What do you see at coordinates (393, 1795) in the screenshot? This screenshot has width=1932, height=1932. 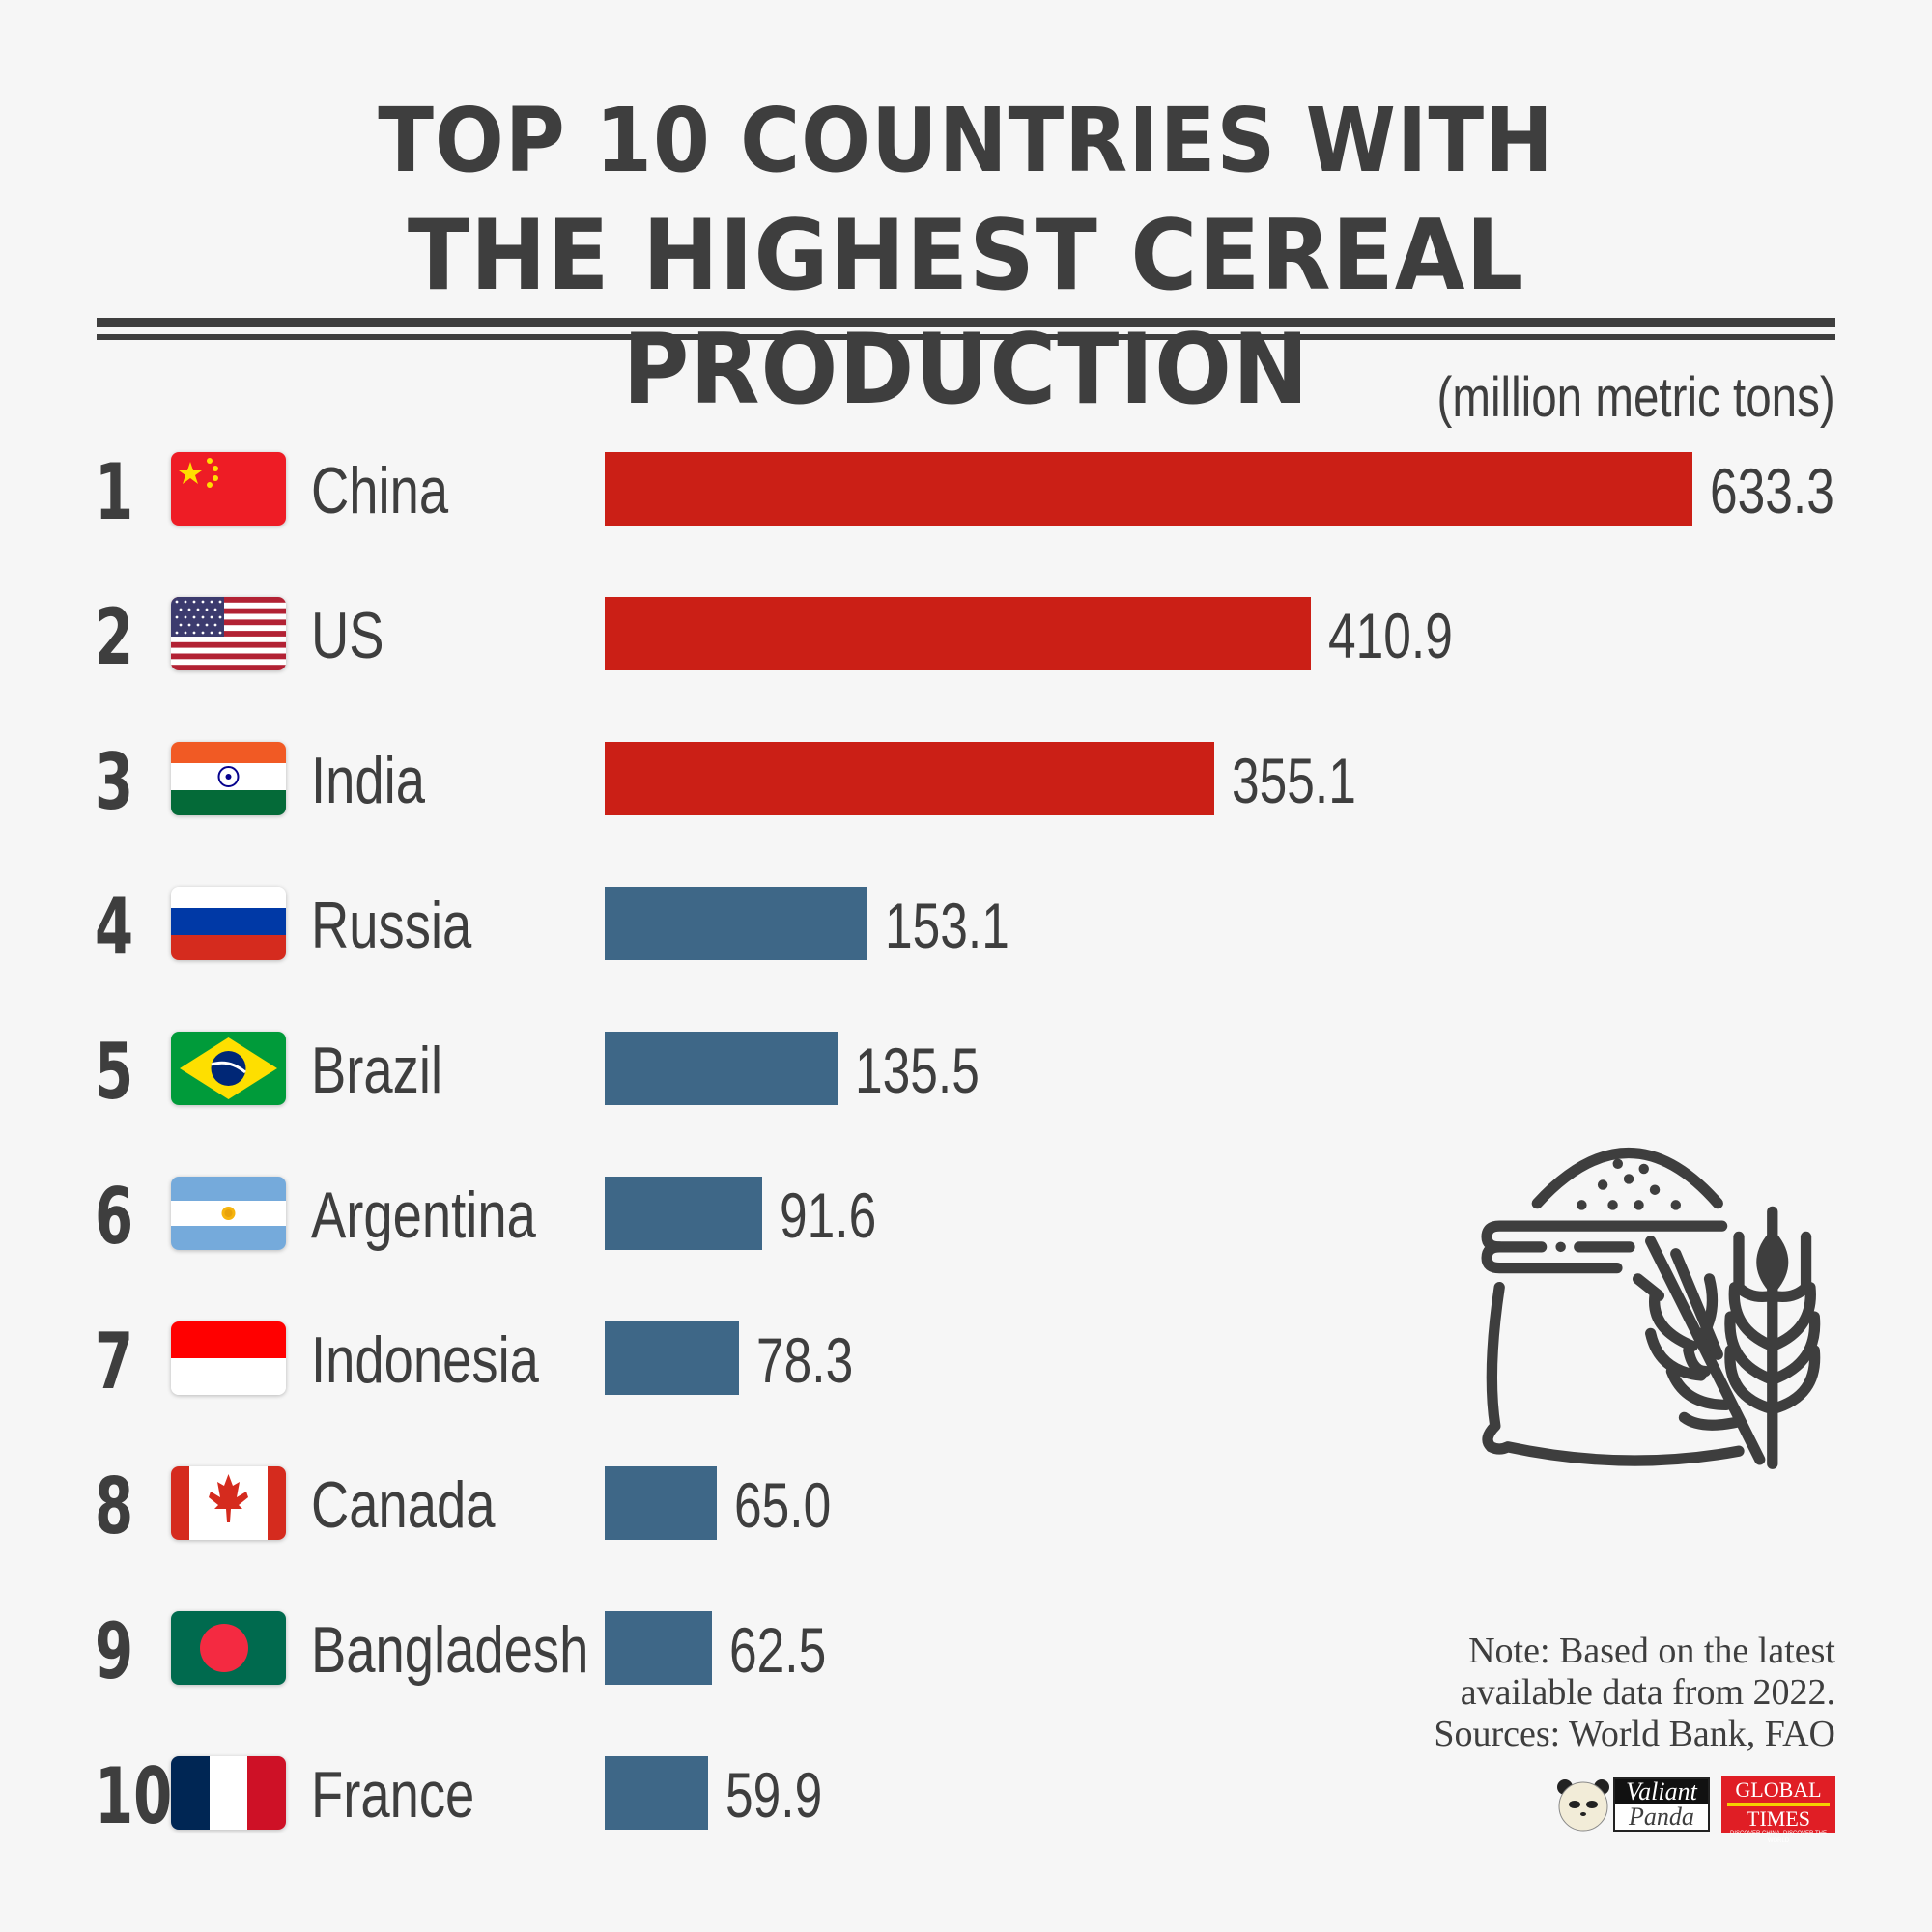 I see `country-name: France` at bounding box center [393, 1795].